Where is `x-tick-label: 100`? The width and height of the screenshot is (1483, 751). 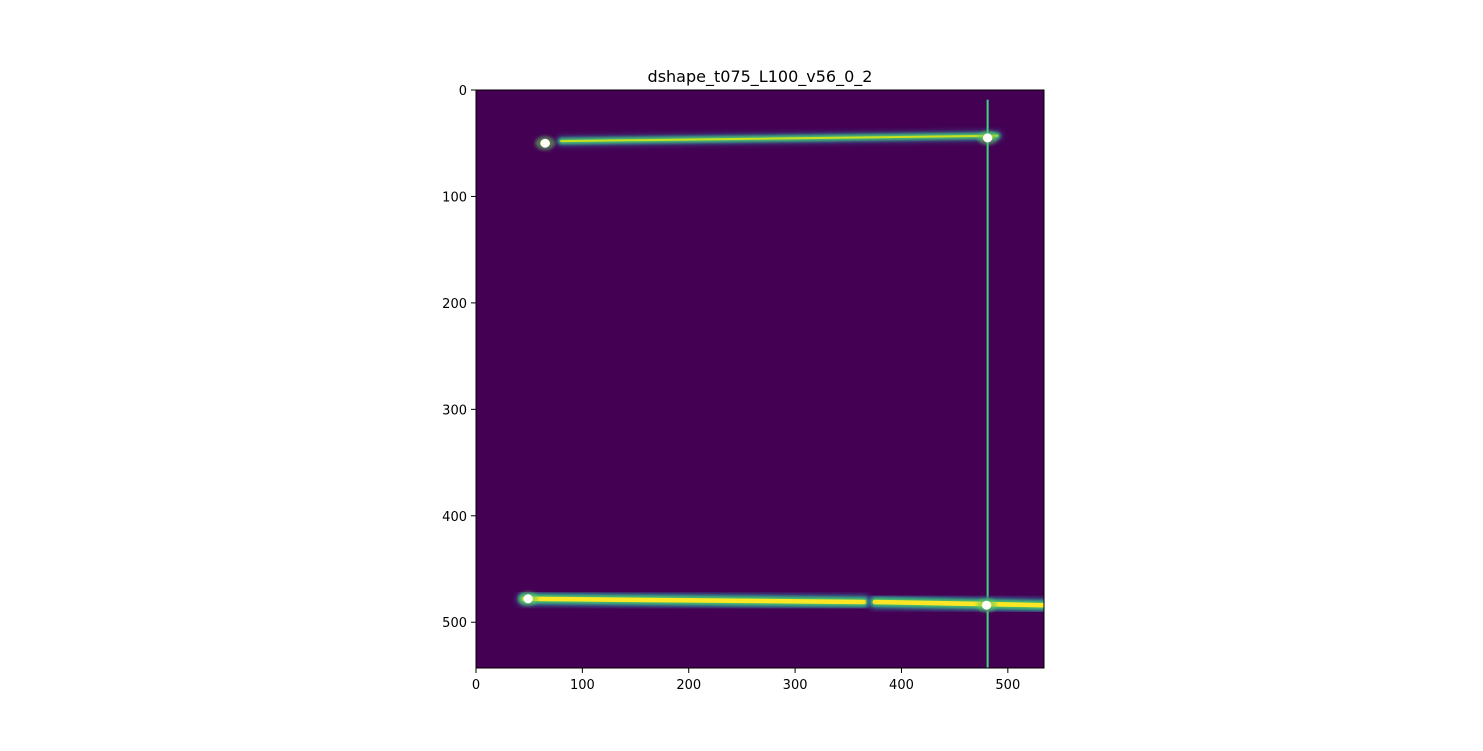 x-tick-label: 100 is located at coordinates (582, 685).